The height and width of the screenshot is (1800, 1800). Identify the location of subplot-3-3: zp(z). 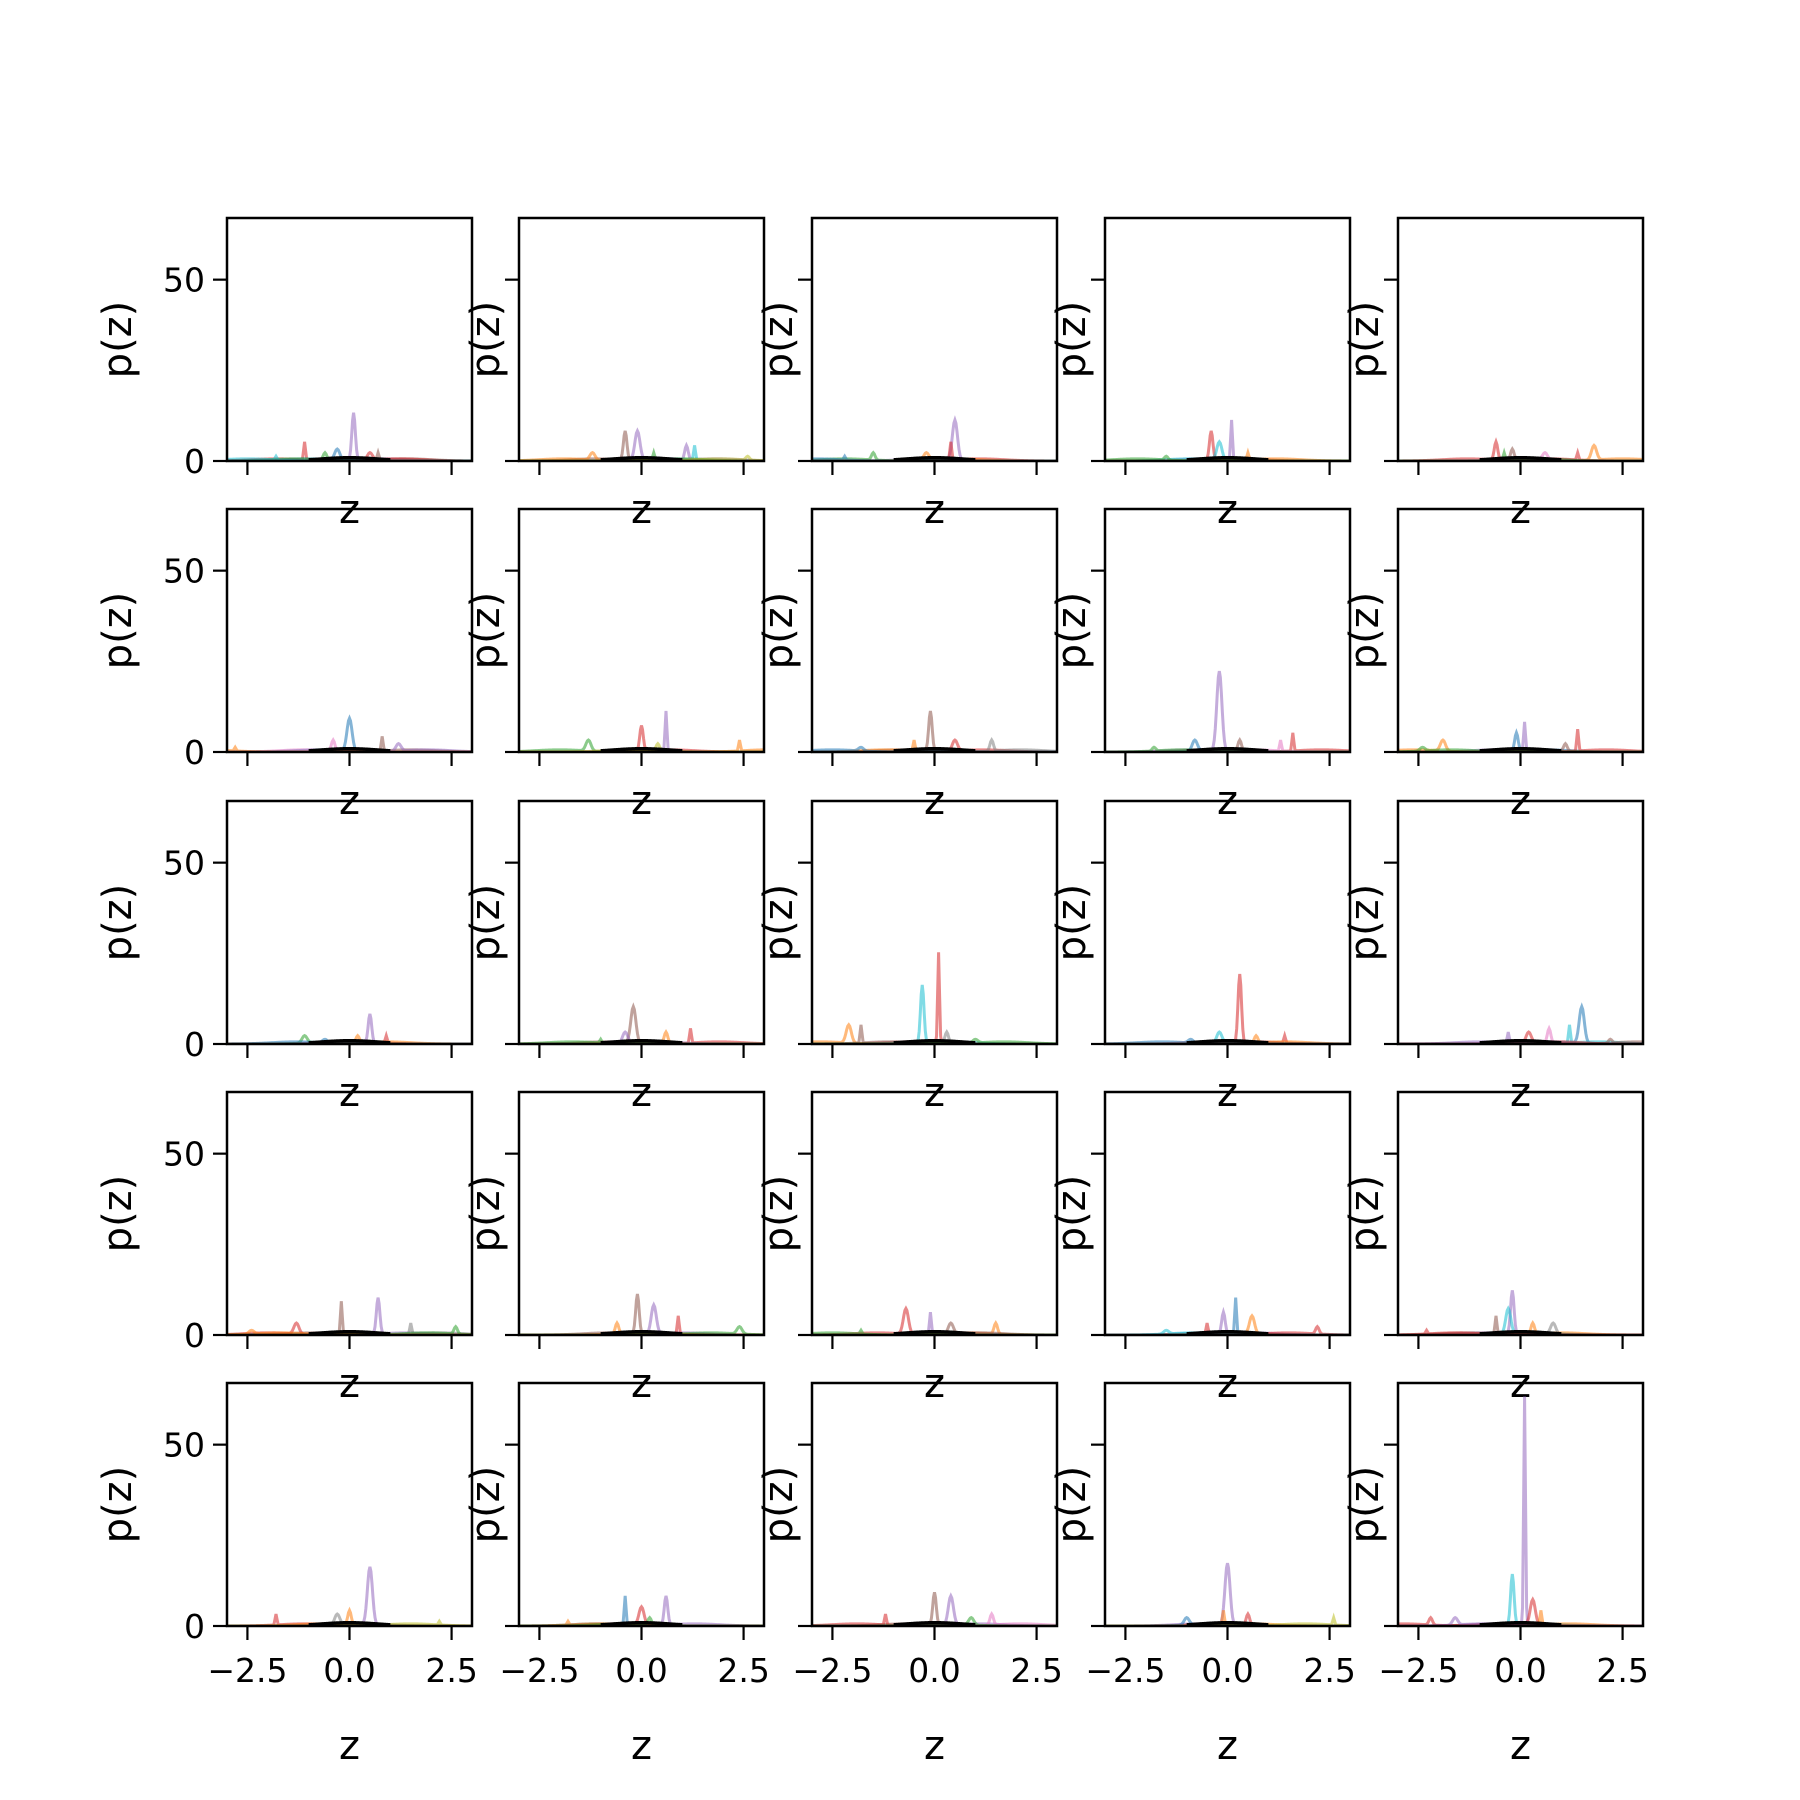
(907, 957).